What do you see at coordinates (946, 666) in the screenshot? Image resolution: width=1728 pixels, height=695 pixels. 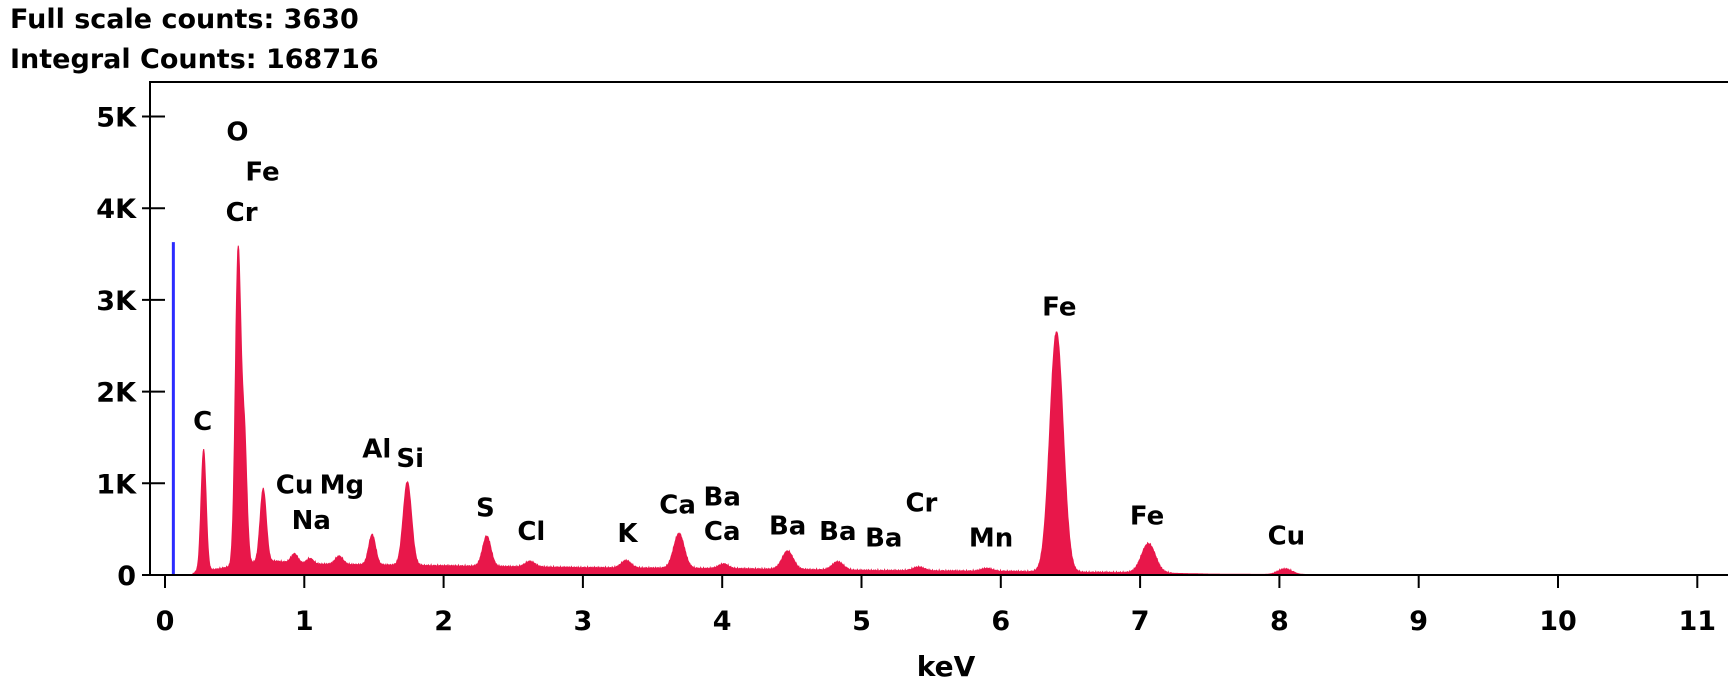 I see `x-axis-label: keV` at bounding box center [946, 666].